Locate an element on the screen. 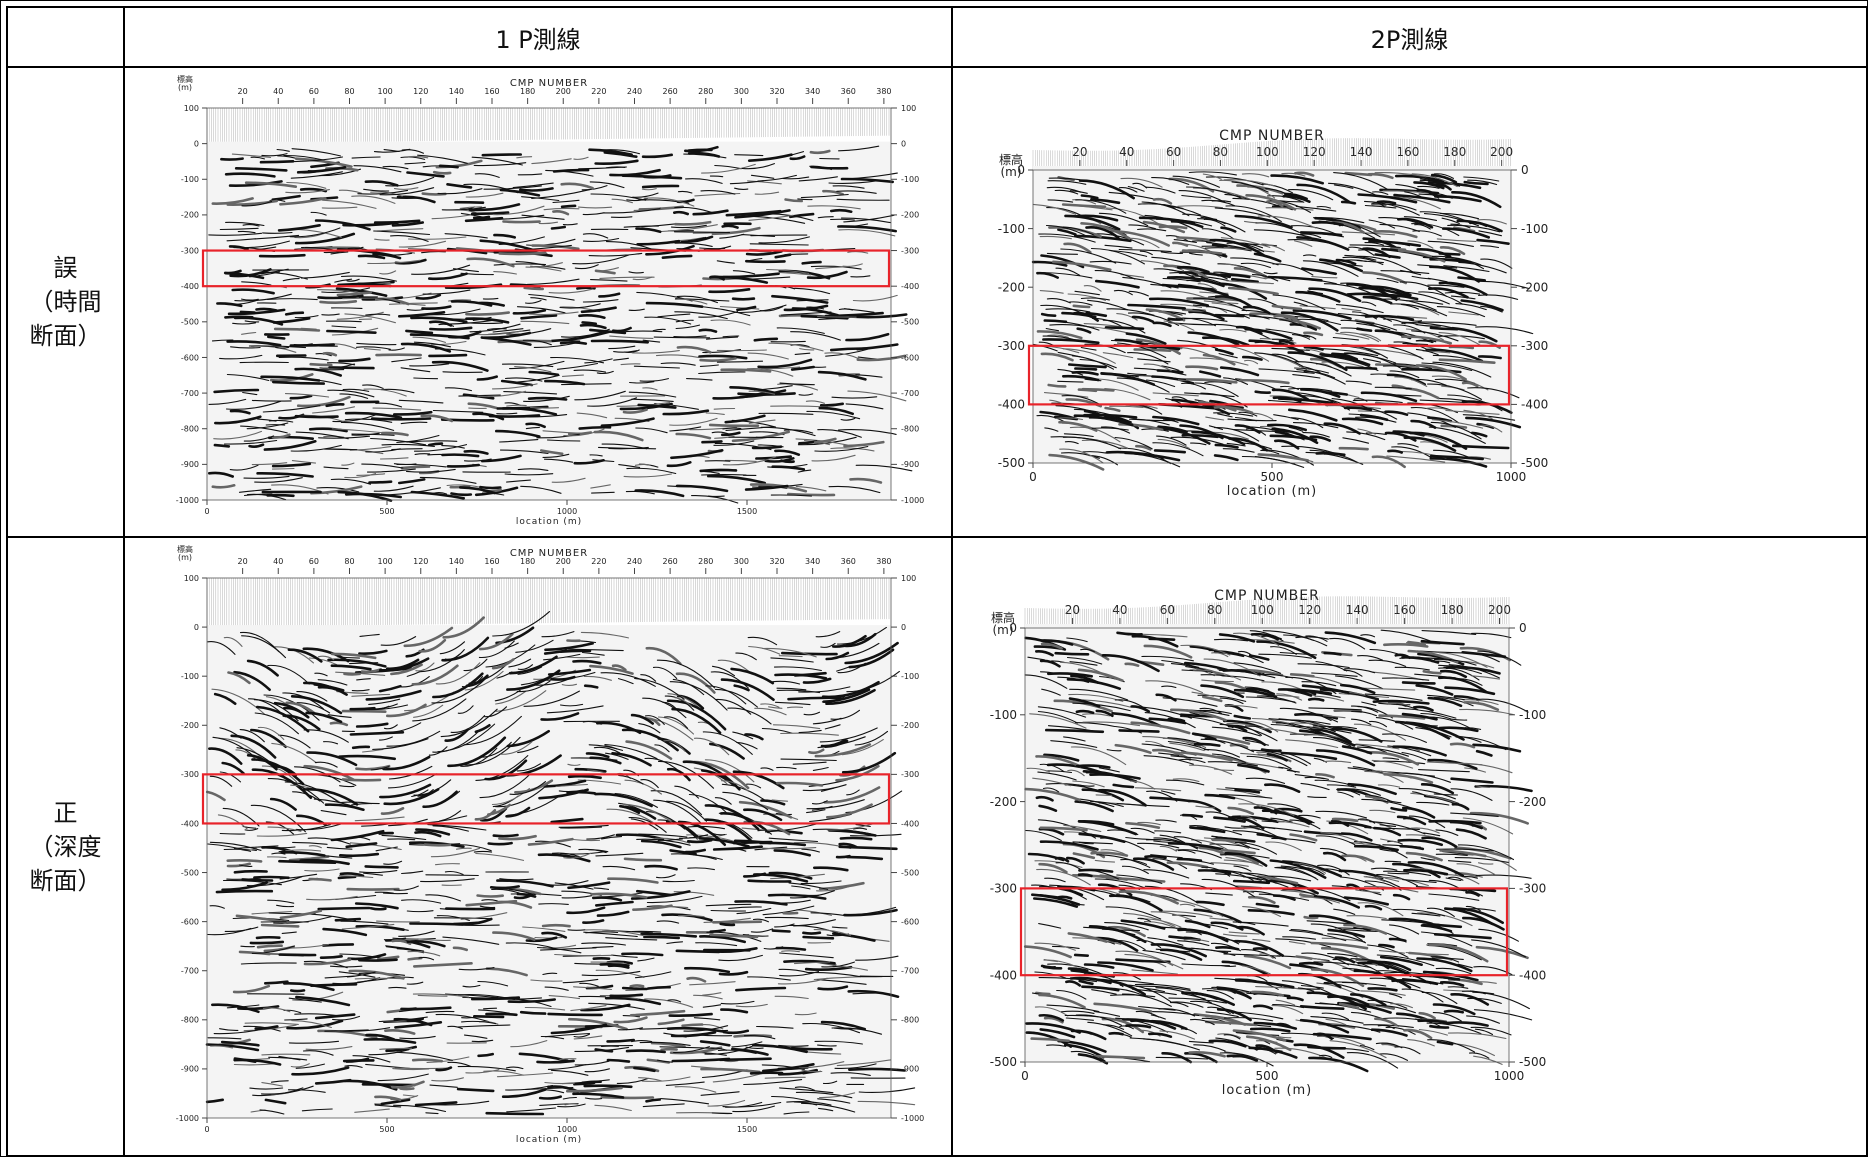  location-tick-label: 1000 is located at coordinates (1511, 477).